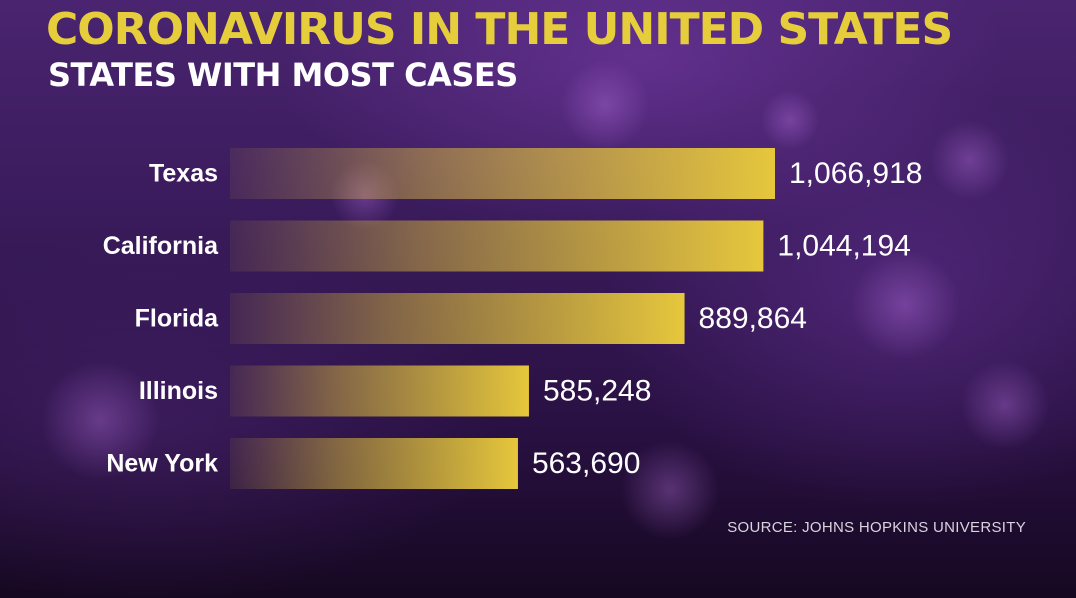  Describe the element at coordinates (161, 246) in the screenshot. I see `category-label-california: California` at that location.